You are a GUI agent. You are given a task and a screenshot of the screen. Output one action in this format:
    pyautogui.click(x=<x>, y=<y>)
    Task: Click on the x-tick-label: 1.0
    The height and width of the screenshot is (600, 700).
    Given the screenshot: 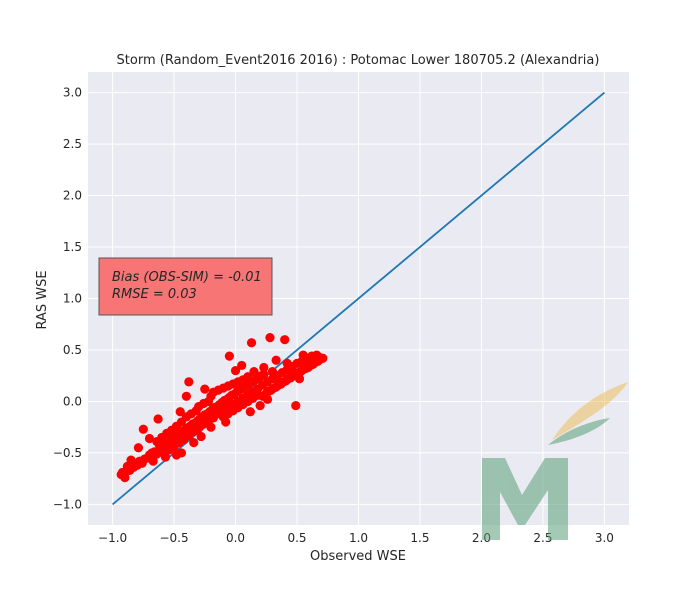 What is the action you would take?
    pyautogui.click(x=358, y=538)
    